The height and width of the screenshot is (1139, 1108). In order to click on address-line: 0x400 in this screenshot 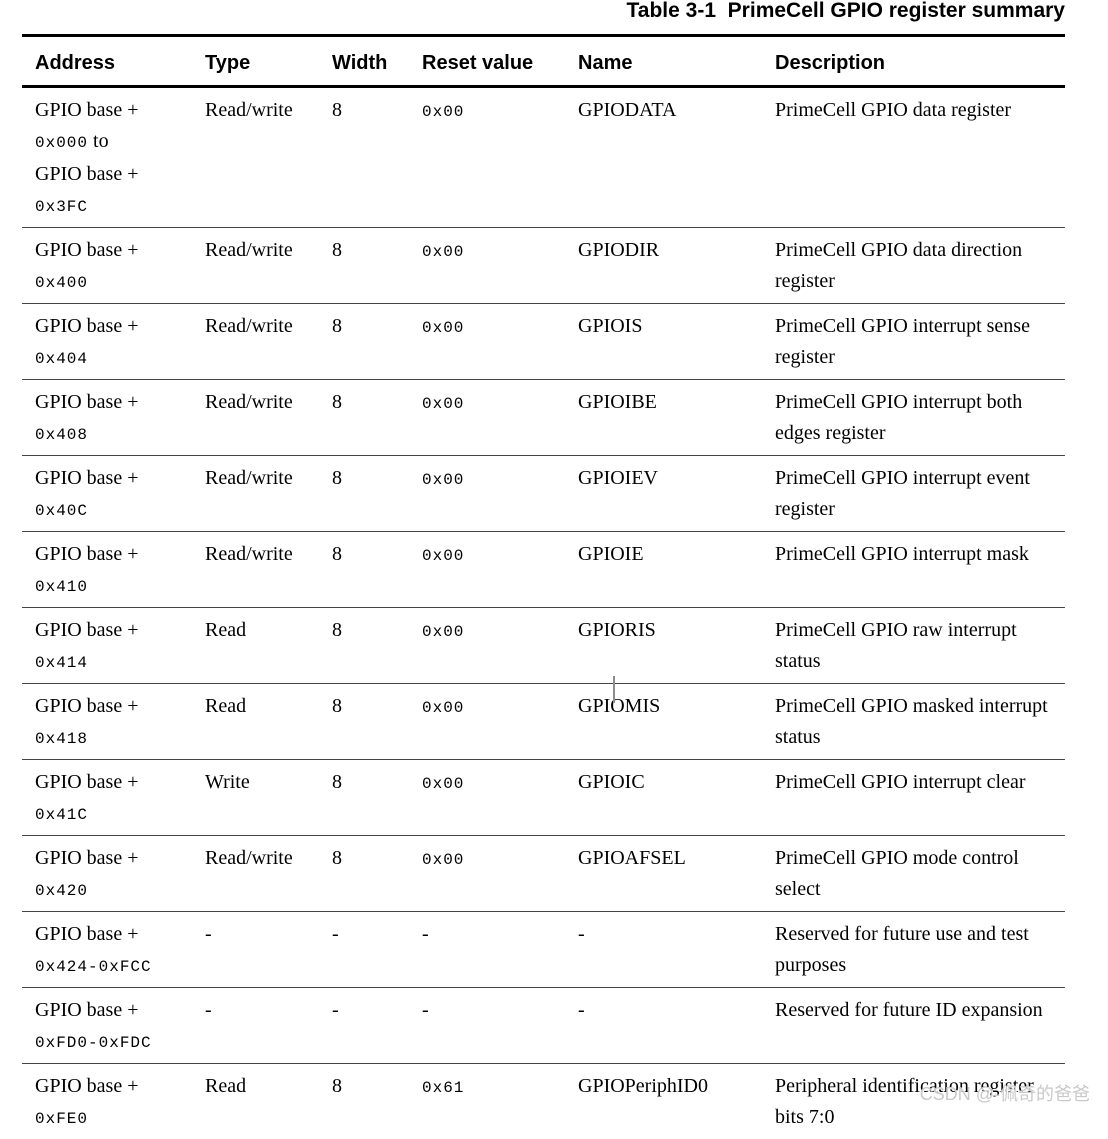, I will do `click(115, 282)`.